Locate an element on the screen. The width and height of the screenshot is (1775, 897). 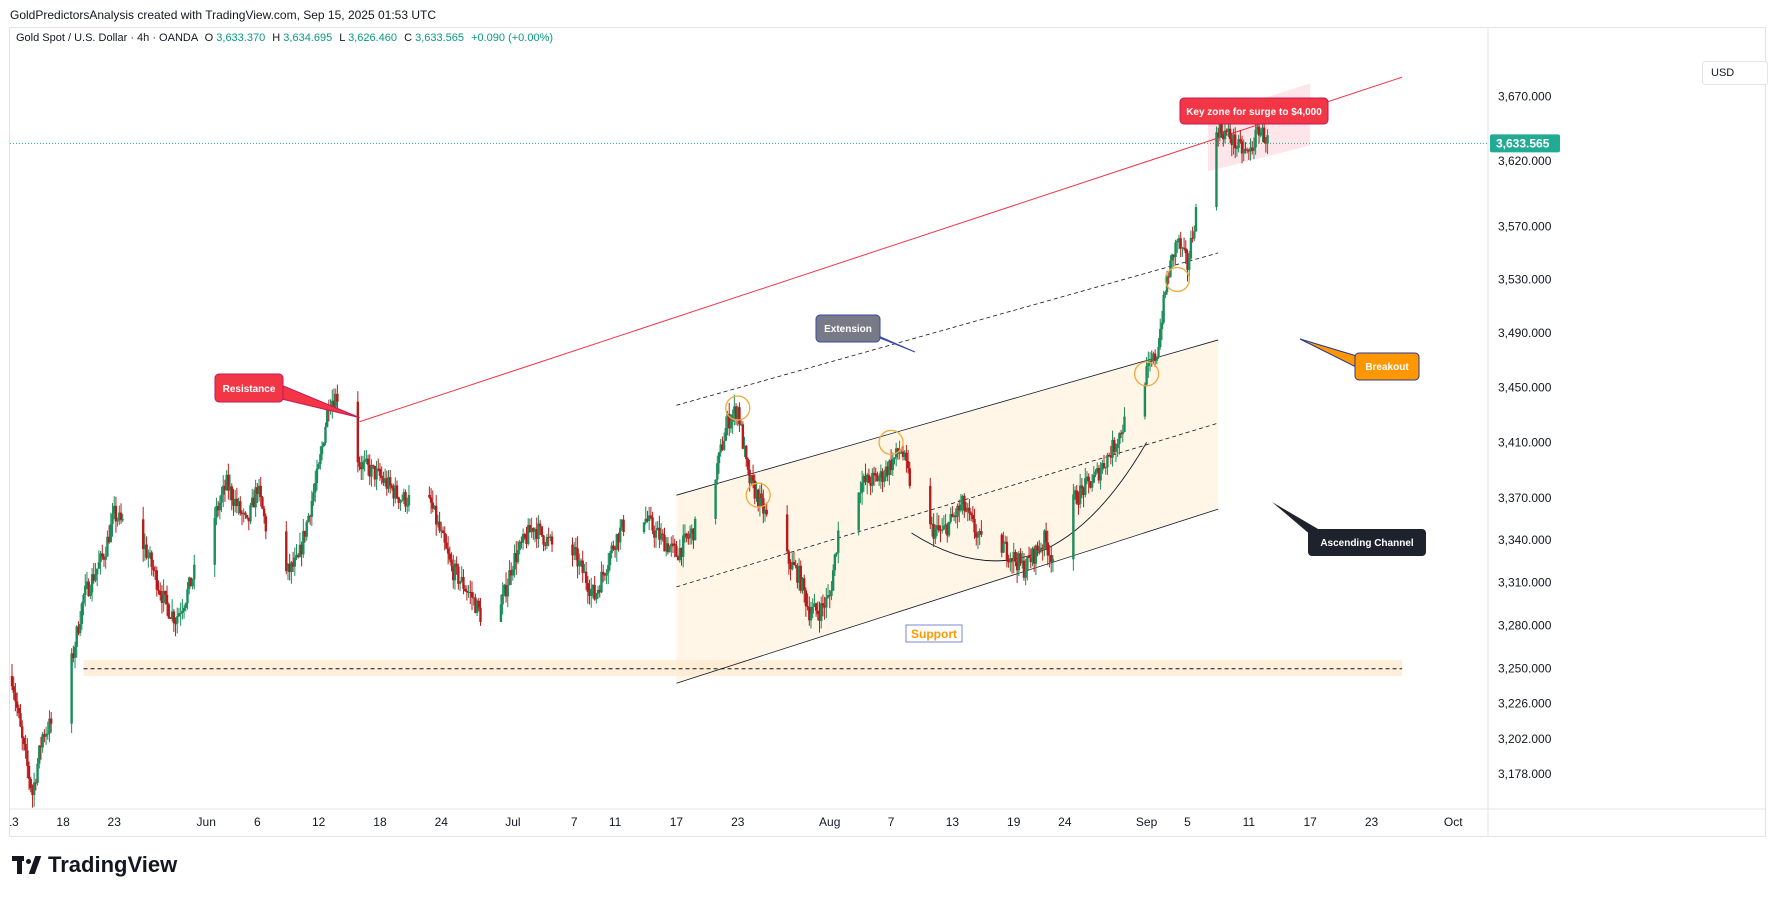
currency-selector: USD is located at coordinates (1735, 73).